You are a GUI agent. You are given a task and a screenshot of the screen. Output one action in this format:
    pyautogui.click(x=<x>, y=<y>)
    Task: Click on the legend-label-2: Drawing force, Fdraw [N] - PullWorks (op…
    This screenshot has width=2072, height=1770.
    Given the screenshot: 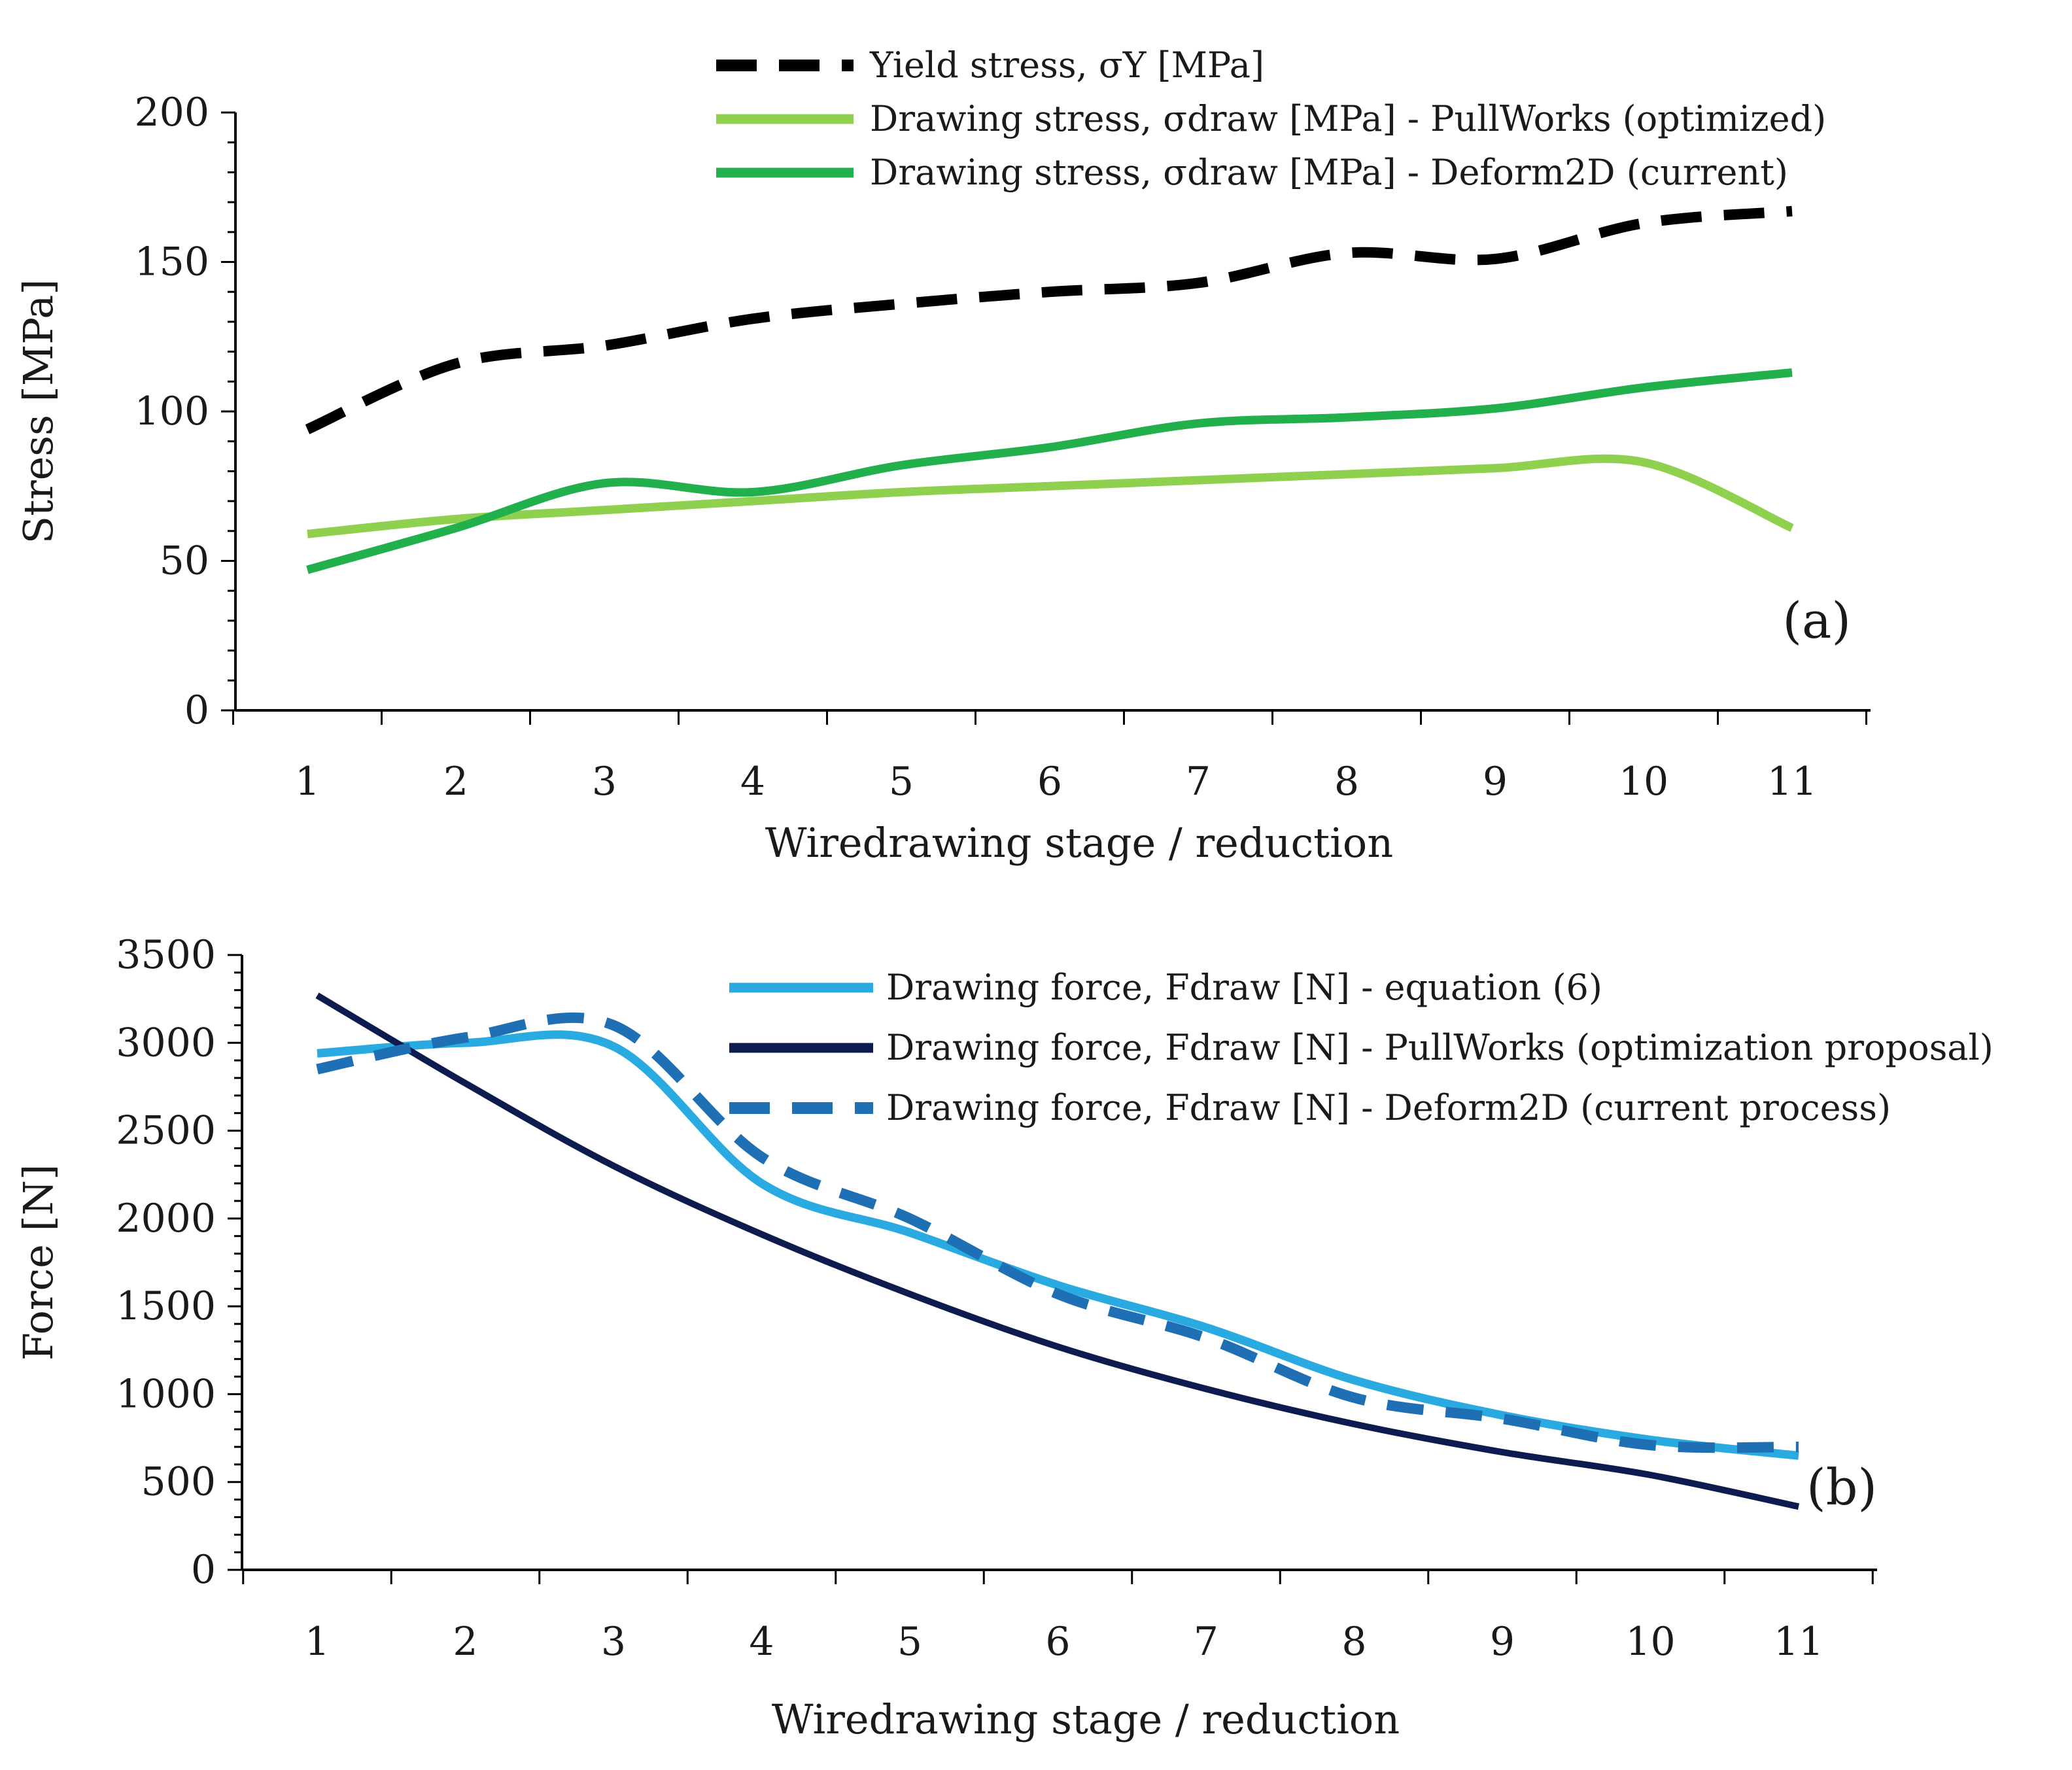 What is the action you would take?
    pyautogui.click(x=1440, y=1047)
    